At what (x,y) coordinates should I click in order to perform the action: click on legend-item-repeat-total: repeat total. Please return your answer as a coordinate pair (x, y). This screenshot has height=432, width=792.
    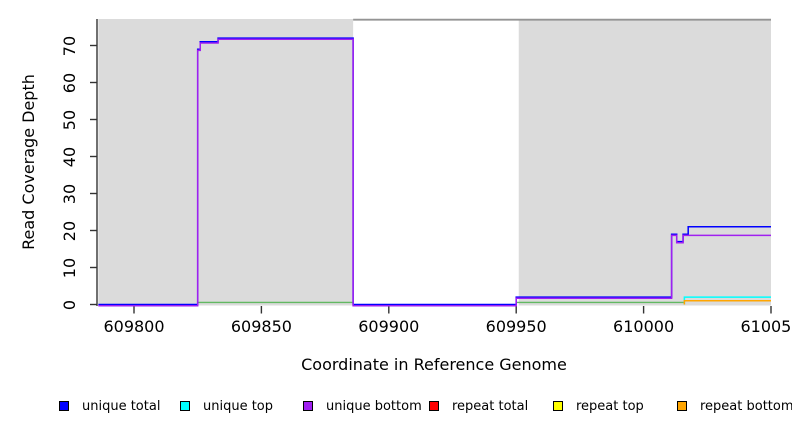
    Looking at the image, I should click on (478, 406).